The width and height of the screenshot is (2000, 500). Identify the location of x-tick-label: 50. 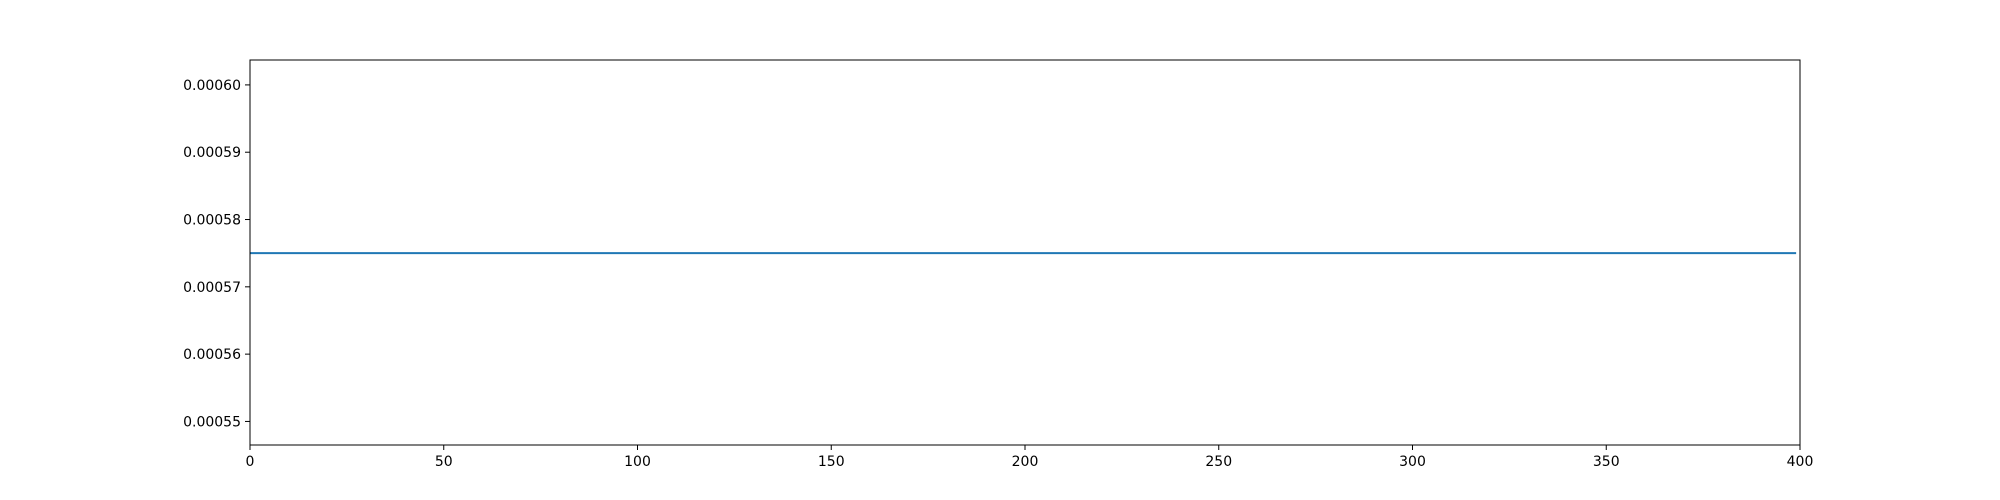
(444, 462).